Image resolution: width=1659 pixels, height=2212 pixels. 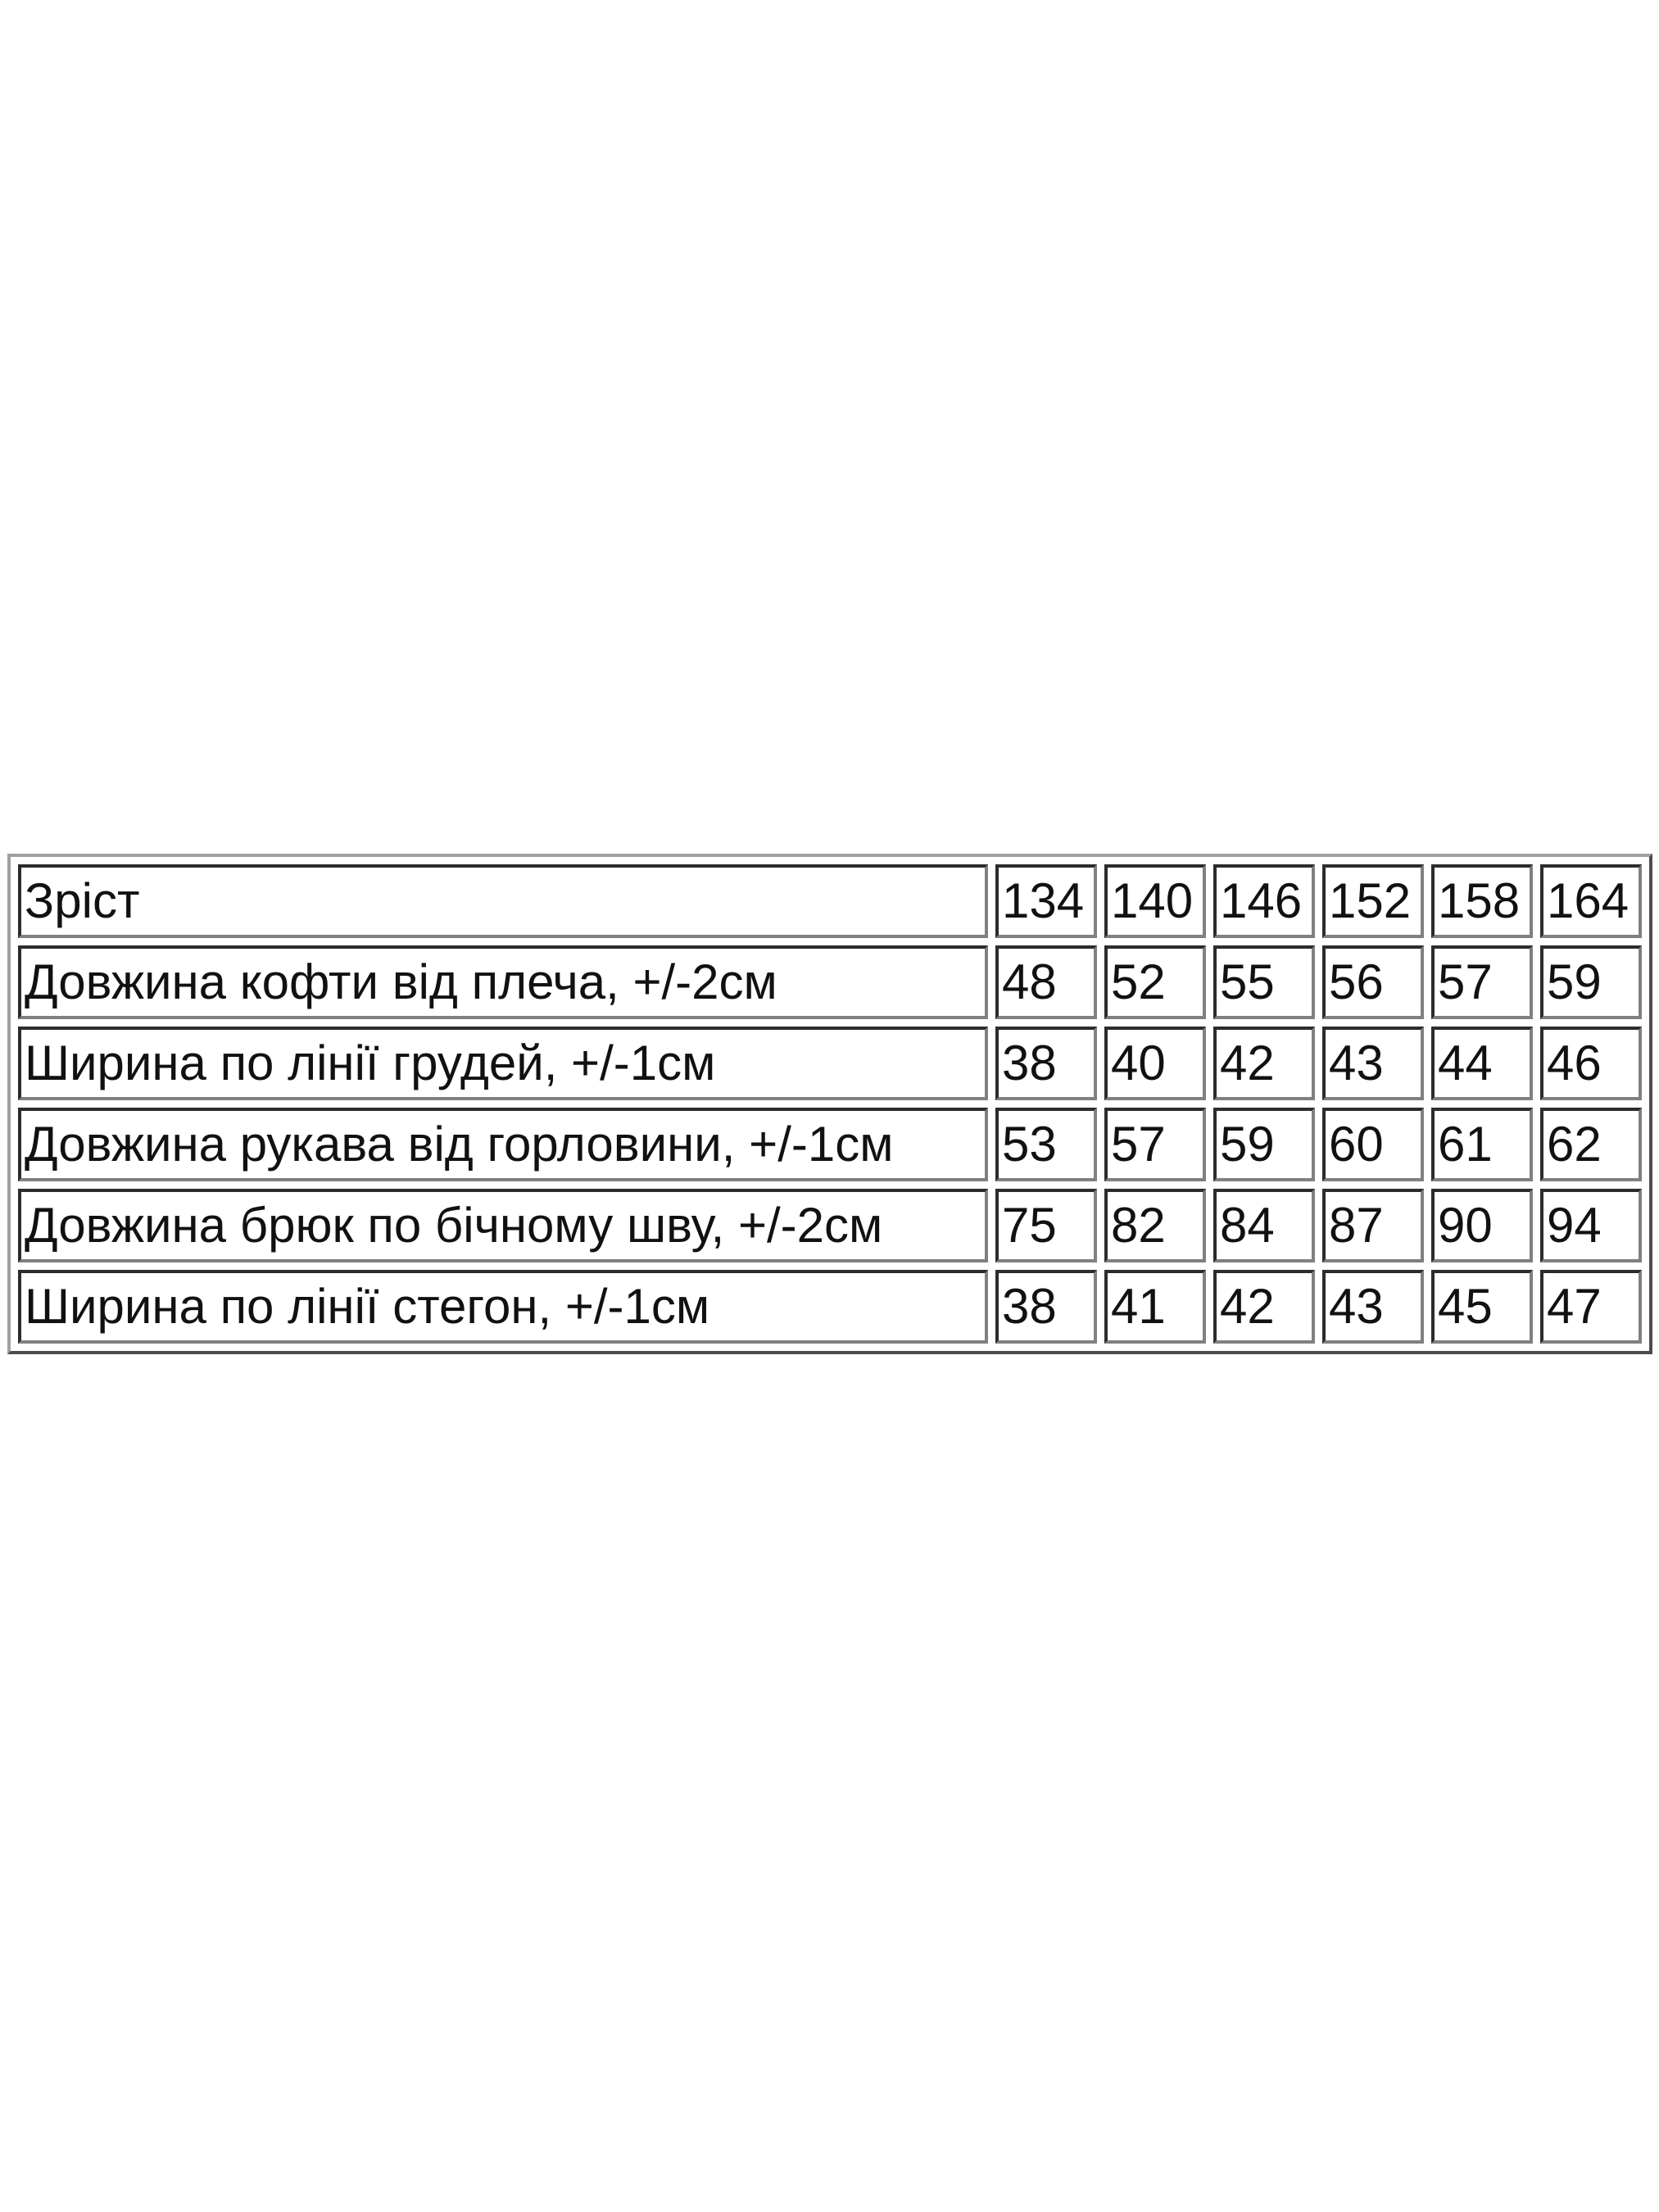 What do you see at coordinates (1482, 1307) in the screenshot?
I see `value-cell: 45` at bounding box center [1482, 1307].